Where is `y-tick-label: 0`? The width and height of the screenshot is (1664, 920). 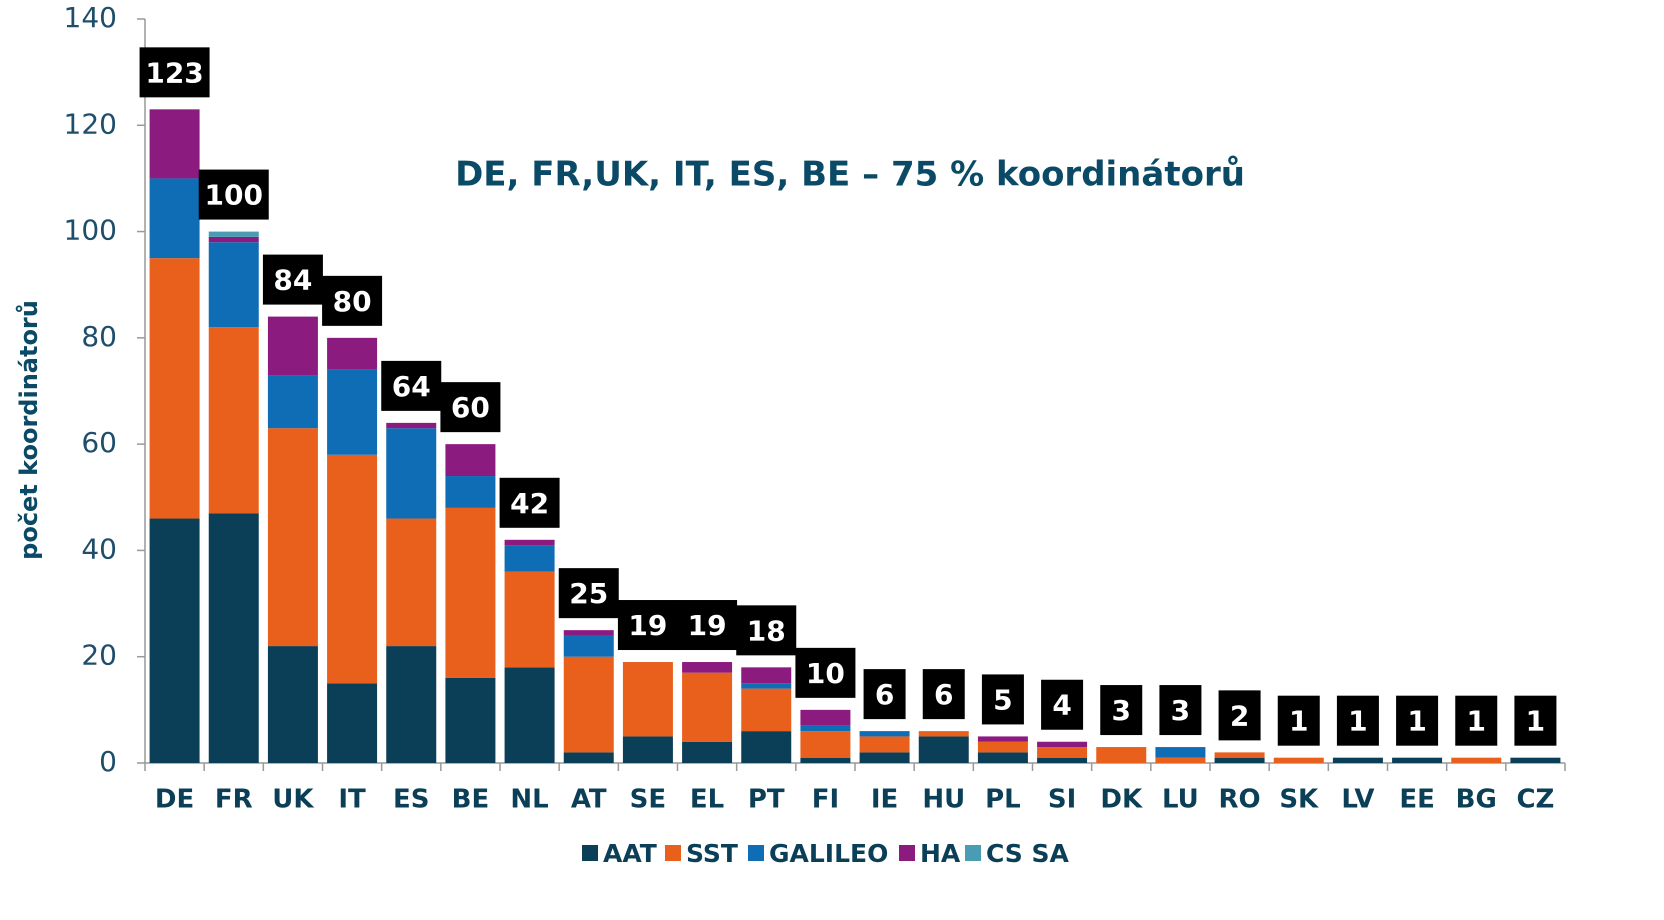
y-tick-label: 0 is located at coordinates (108, 761).